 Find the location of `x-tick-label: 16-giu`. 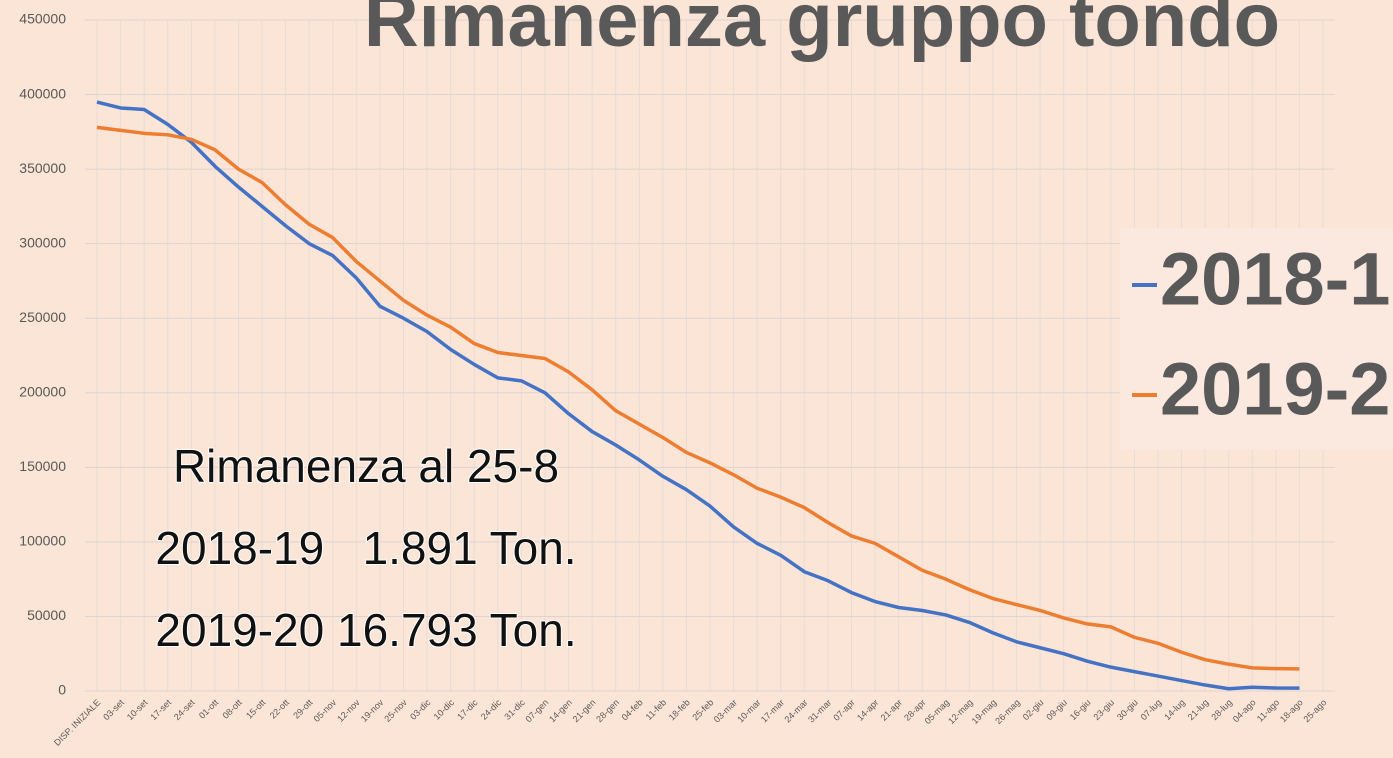

x-tick-label: 16-giu is located at coordinates (1080, 709).